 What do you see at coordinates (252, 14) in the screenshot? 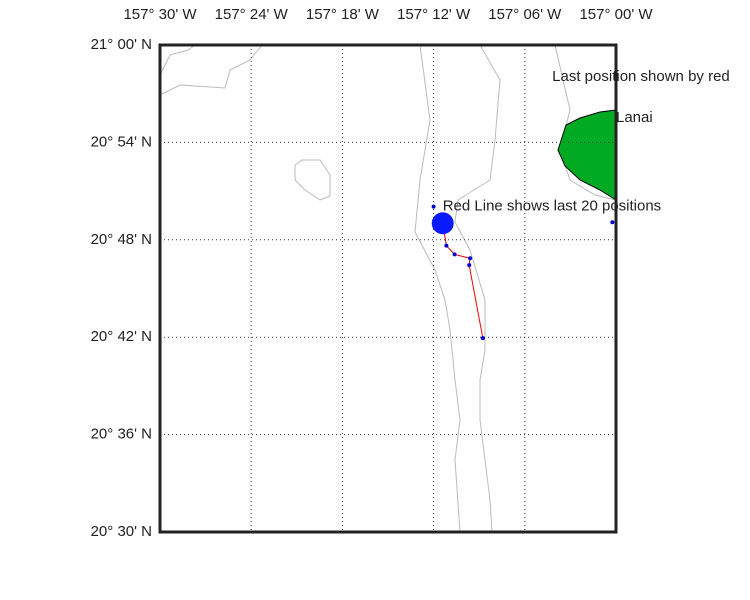
I see `x-tick-label: 157° 24' W` at bounding box center [252, 14].